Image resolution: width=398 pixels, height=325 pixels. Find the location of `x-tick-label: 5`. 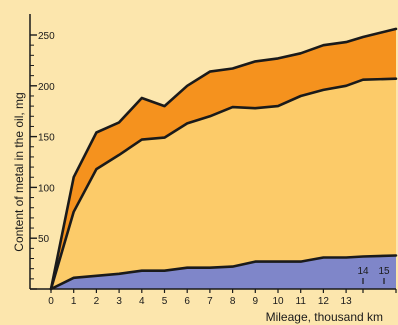

x-tick-label: 5 is located at coordinates (165, 301).